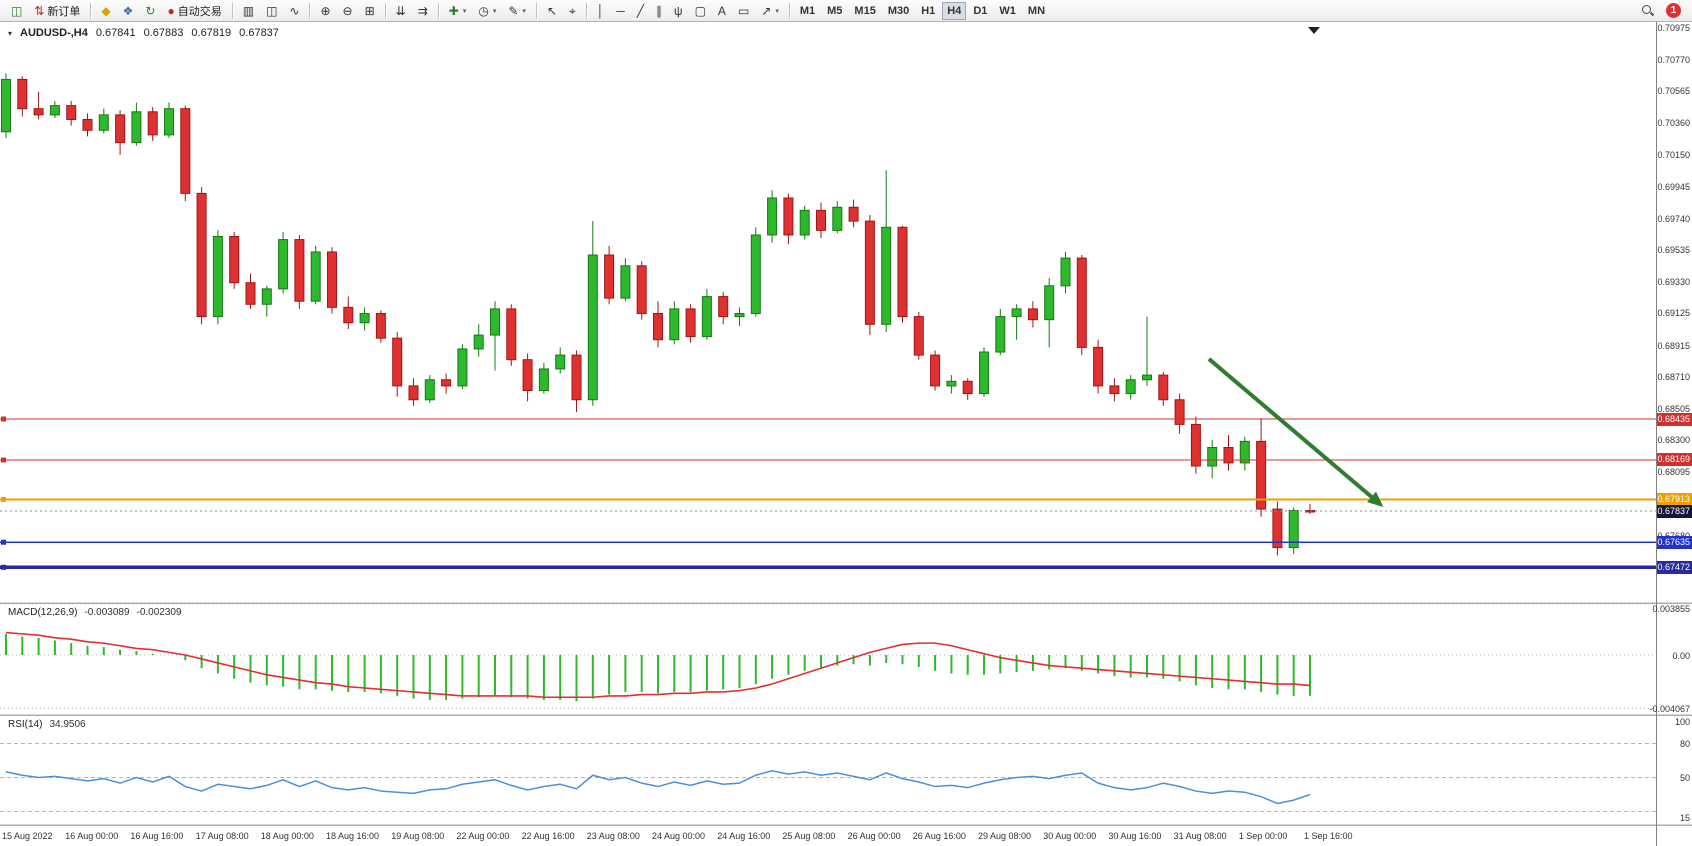  Describe the element at coordinates (807, 11) in the screenshot. I see `timeframe-m1: M1` at that location.